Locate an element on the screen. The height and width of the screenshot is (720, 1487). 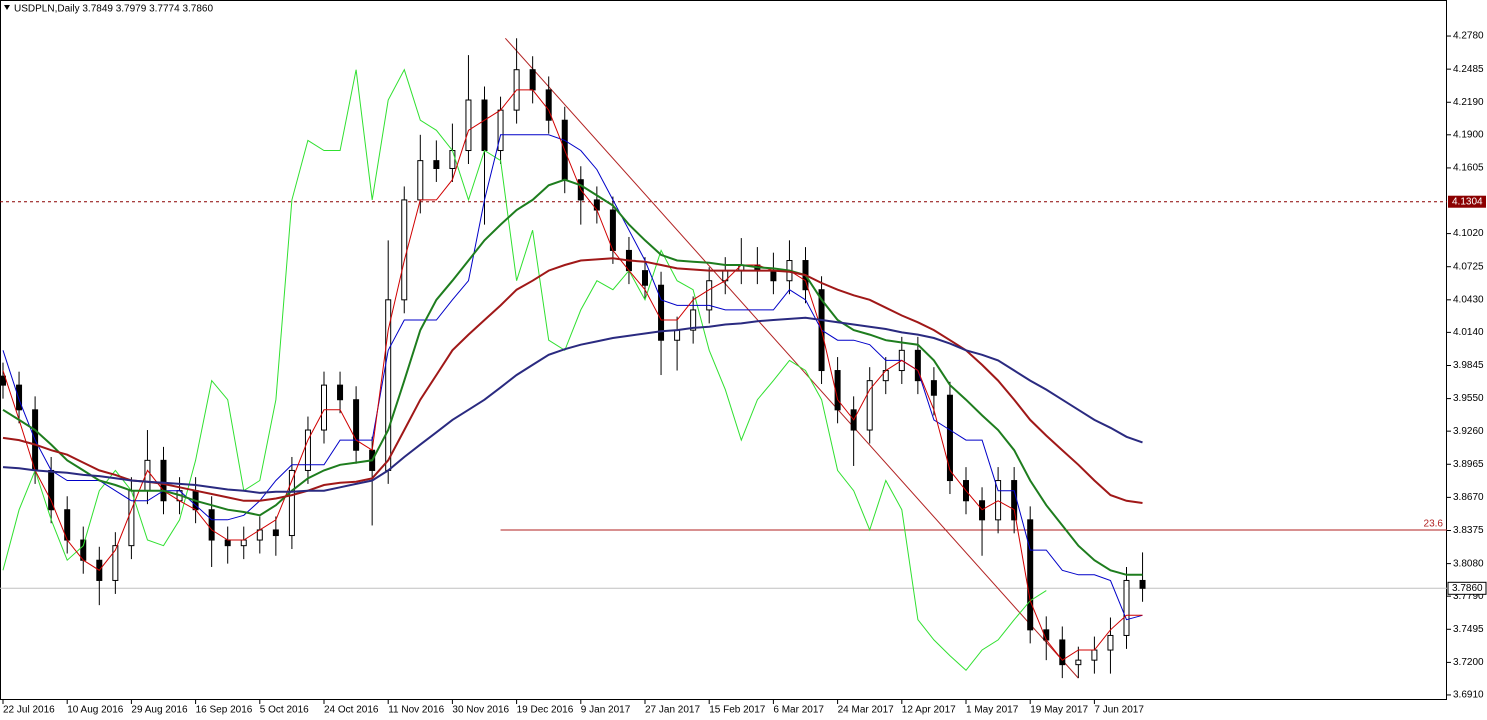
level-price-label: 4.1304 is located at coordinates (1467, 201).